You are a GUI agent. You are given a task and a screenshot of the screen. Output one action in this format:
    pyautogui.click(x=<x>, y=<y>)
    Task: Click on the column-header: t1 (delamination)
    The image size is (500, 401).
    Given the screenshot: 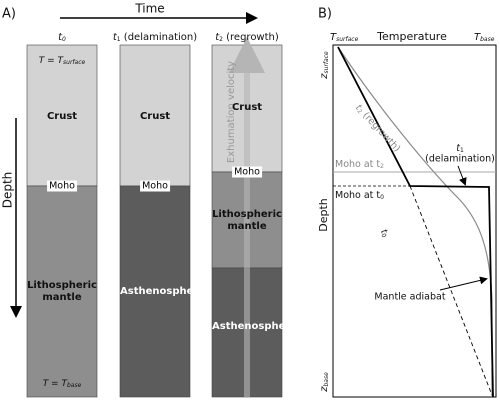 What is the action you would take?
    pyautogui.click(x=155, y=37)
    